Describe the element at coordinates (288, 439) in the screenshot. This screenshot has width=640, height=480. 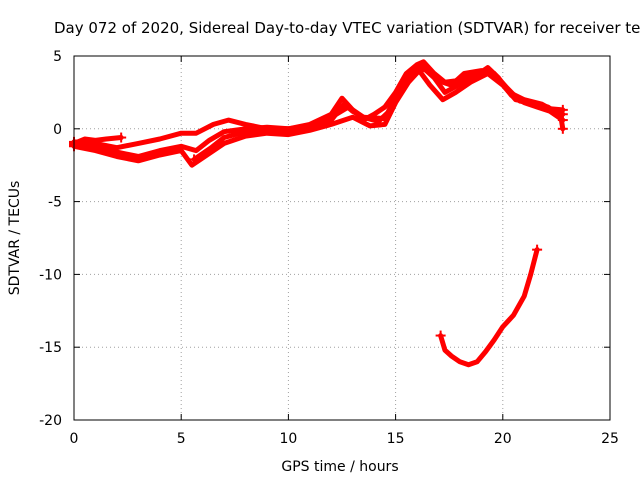
I see `x-tick-label: 10` at that location.